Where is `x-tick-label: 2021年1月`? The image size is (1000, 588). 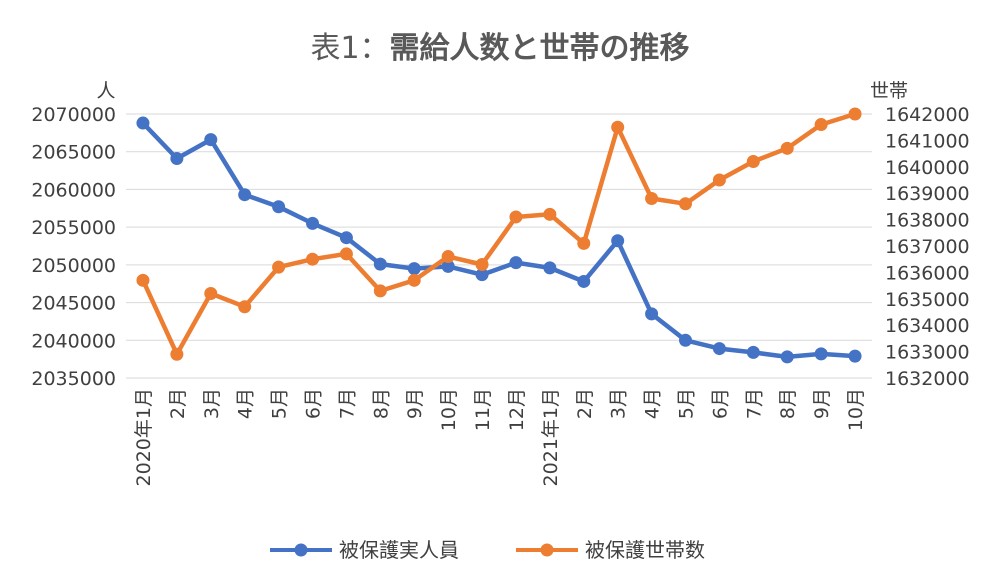 x-tick-label: 2021年1月 is located at coordinates (551, 437).